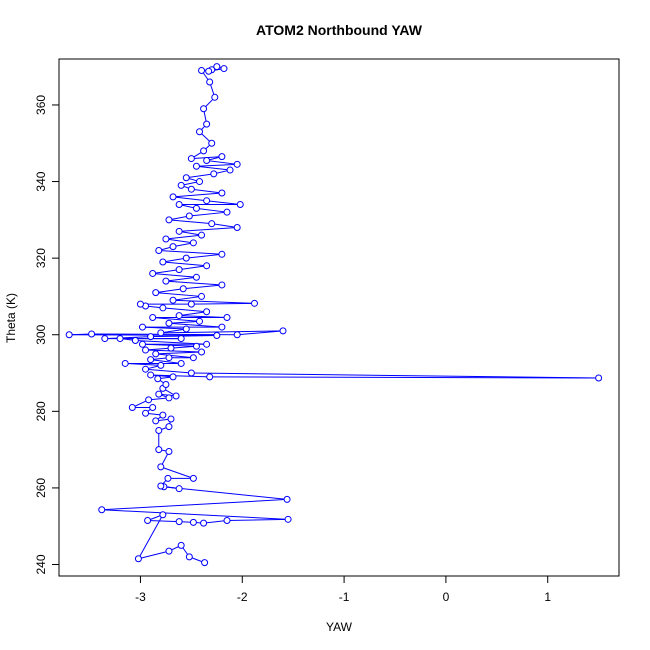  Describe the element at coordinates (343, 589) in the screenshot. I see `x-axis: -3 -2 -1 0 1` at that location.